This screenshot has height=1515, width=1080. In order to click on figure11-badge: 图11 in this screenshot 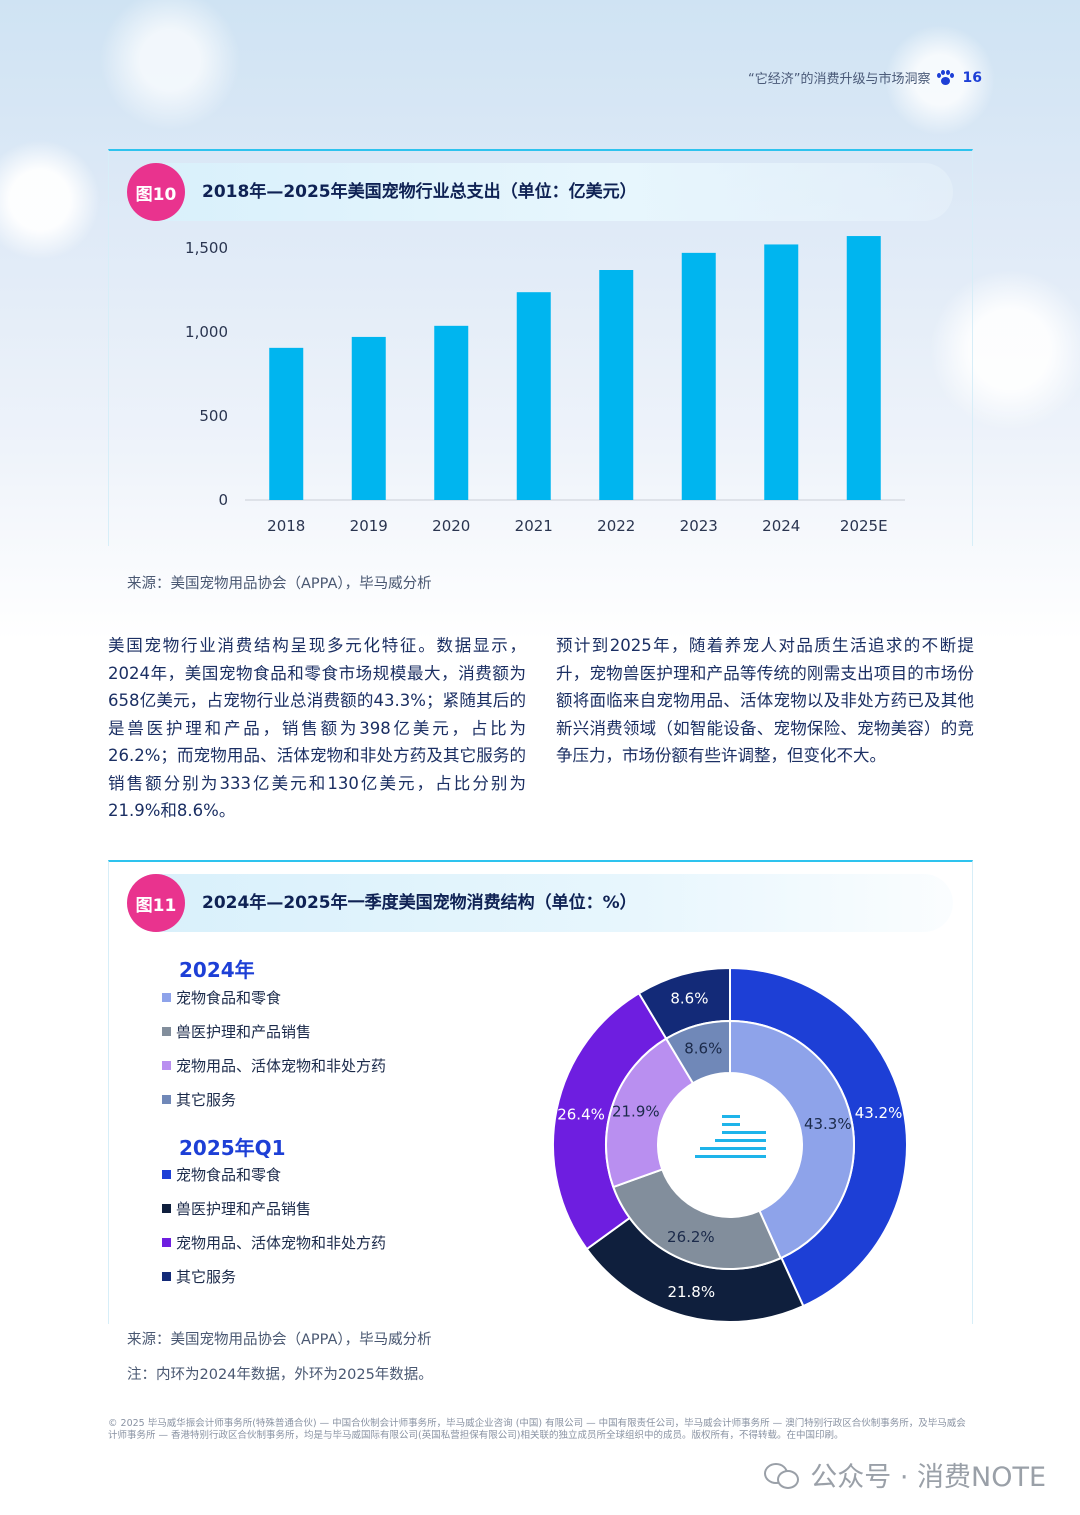, I will do `click(156, 903)`.